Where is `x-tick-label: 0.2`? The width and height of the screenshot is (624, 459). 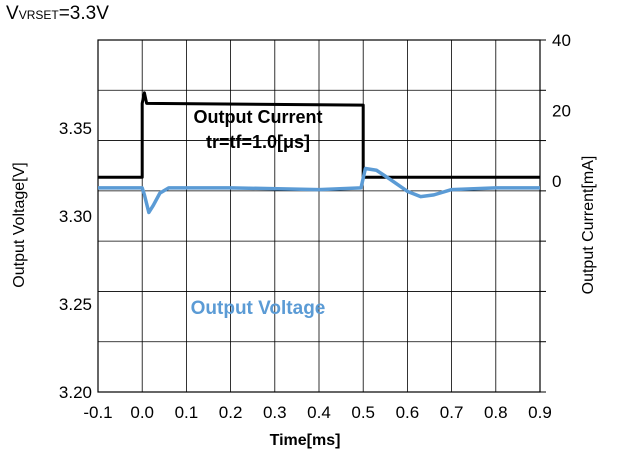
x-tick-label: 0.2 is located at coordinates (231, 412).